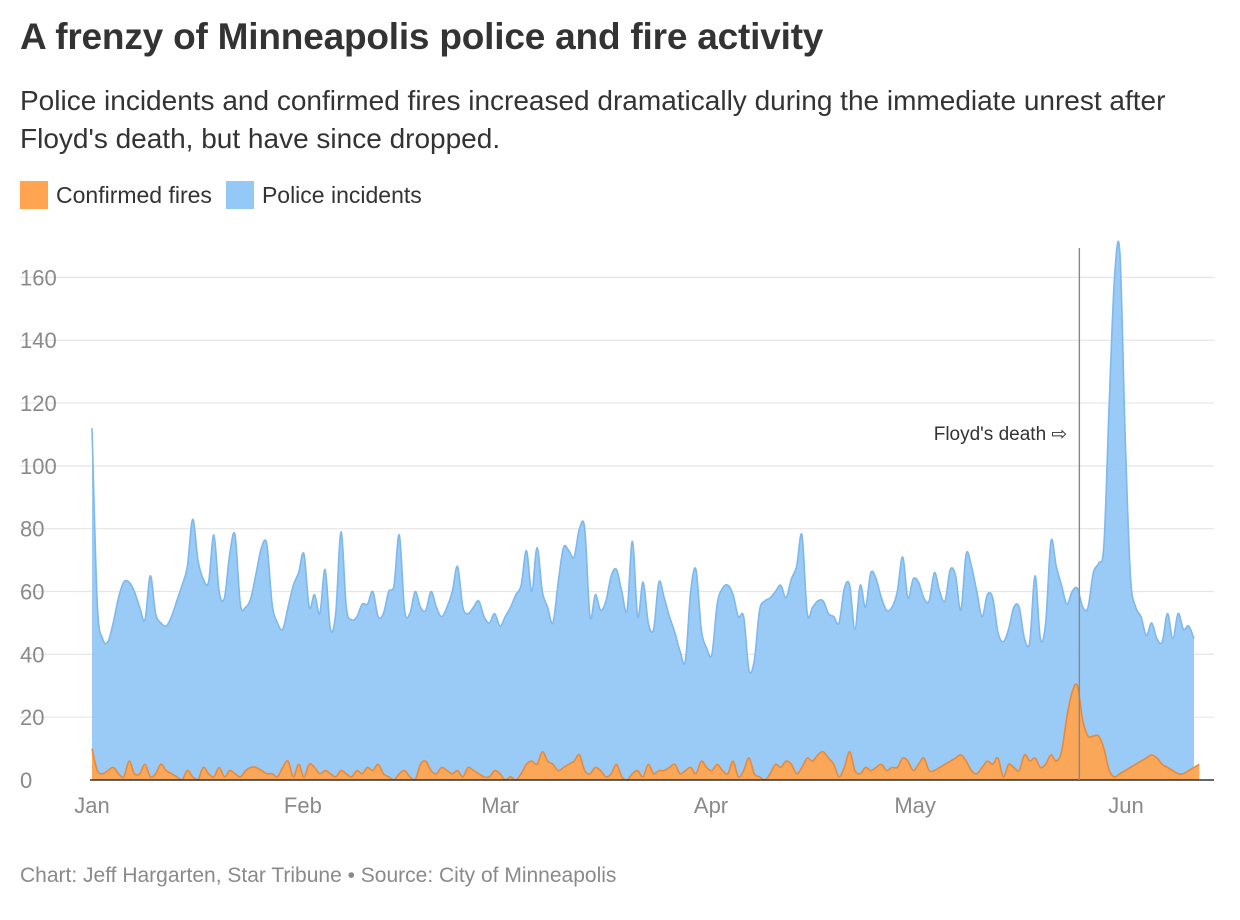 Image resolution: width=1240 pixels, height=920 pixels. I want to click on line-confirmed-fires, so click(645, 732).